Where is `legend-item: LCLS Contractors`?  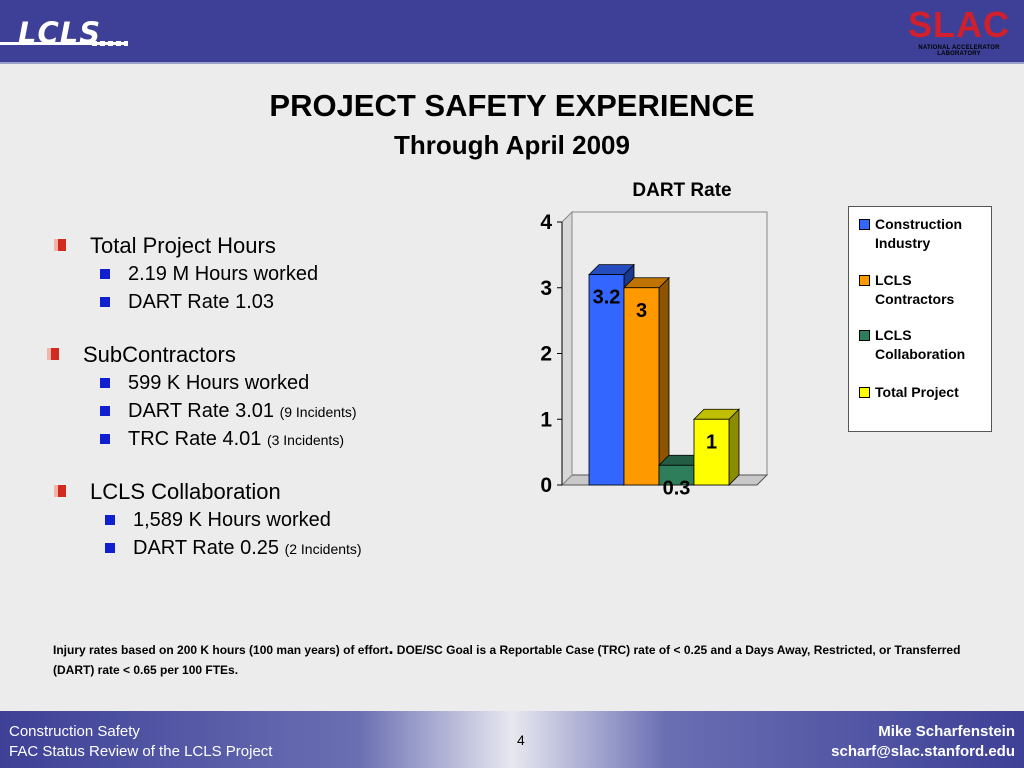
legend-item: LCLS Contractors is located at coordinates (924, 290).